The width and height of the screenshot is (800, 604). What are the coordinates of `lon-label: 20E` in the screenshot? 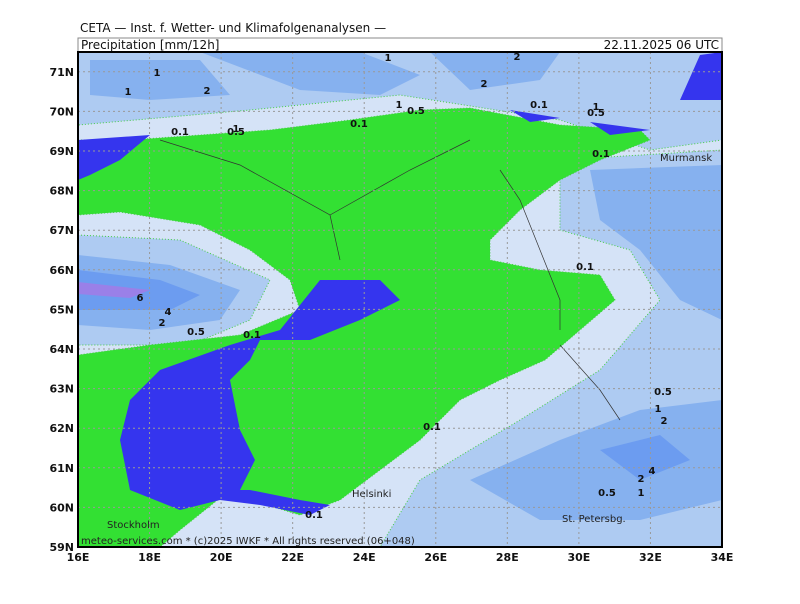 It's located at (221, 557).